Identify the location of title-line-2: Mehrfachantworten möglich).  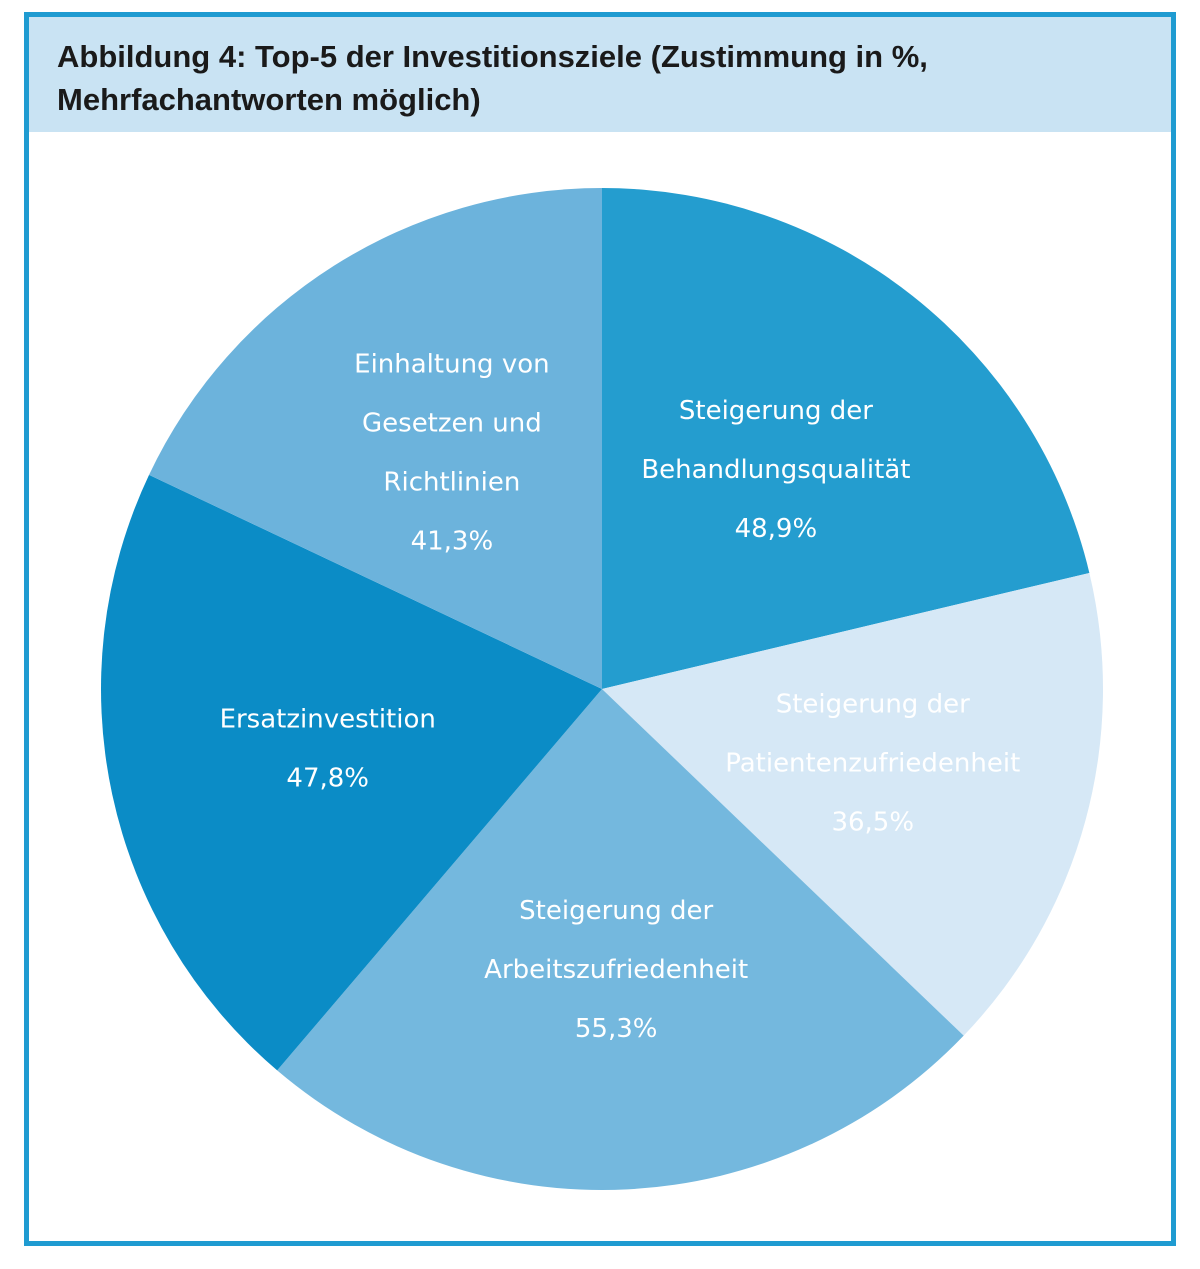
(269, 99).